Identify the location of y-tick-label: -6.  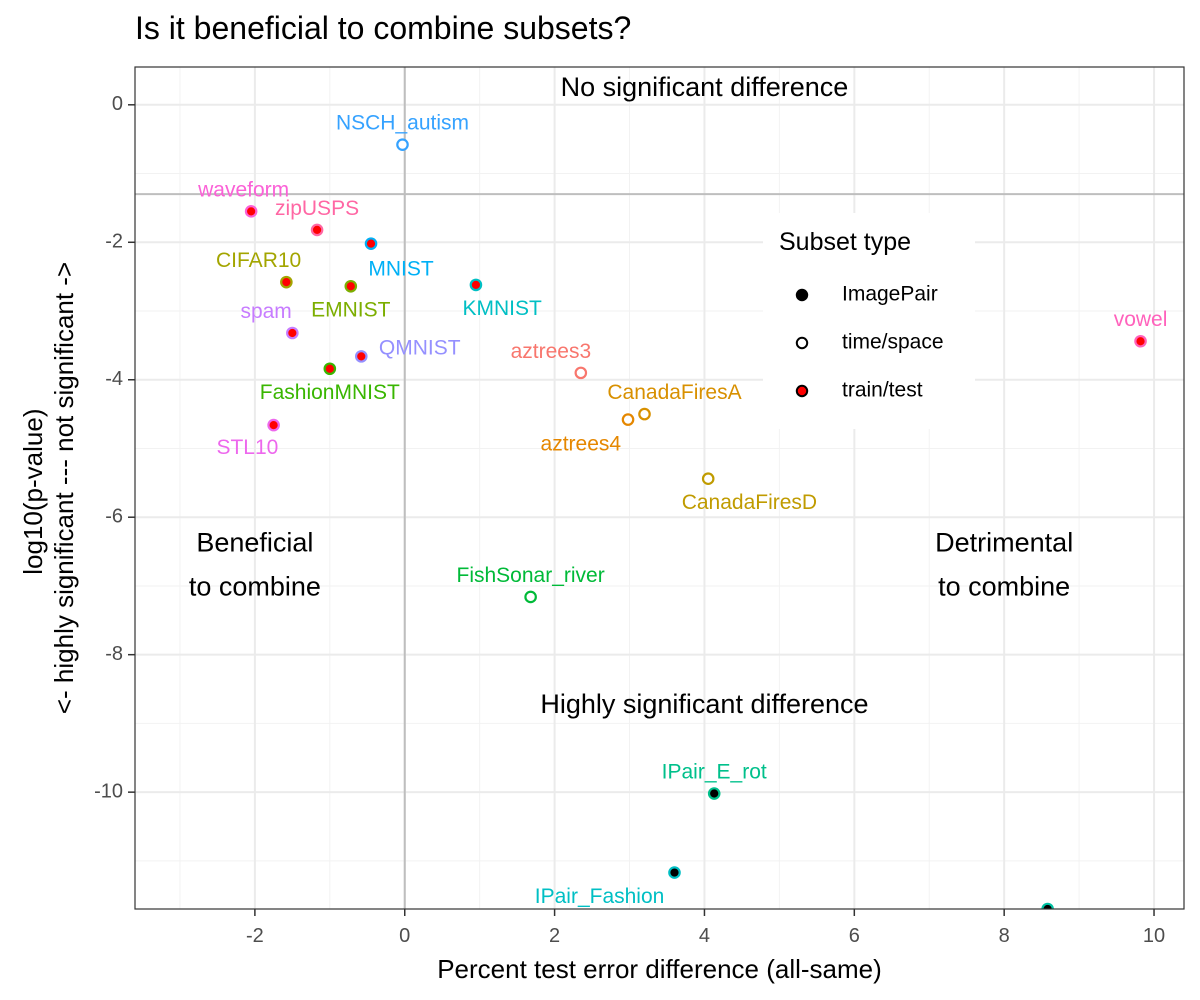
(114, 516).